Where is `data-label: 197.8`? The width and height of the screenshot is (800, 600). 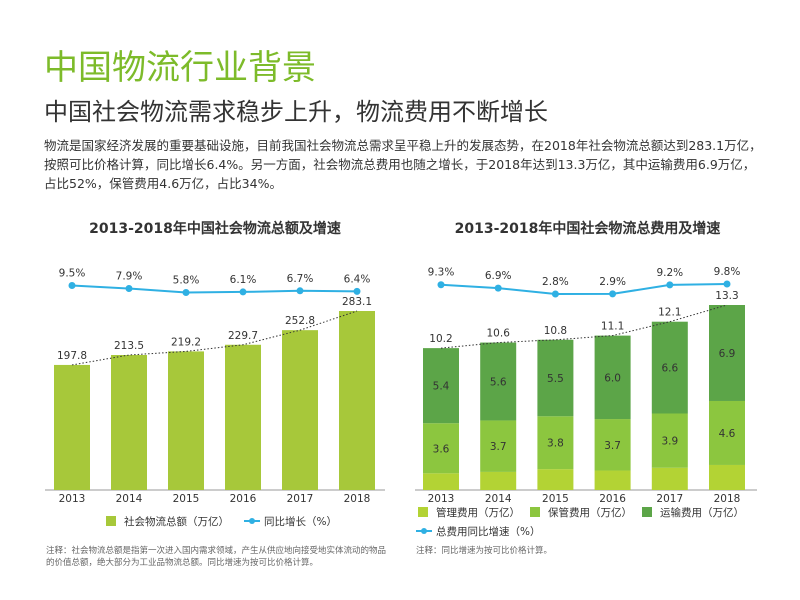
data-label: 197.8 is located at coordinates (72, 356).